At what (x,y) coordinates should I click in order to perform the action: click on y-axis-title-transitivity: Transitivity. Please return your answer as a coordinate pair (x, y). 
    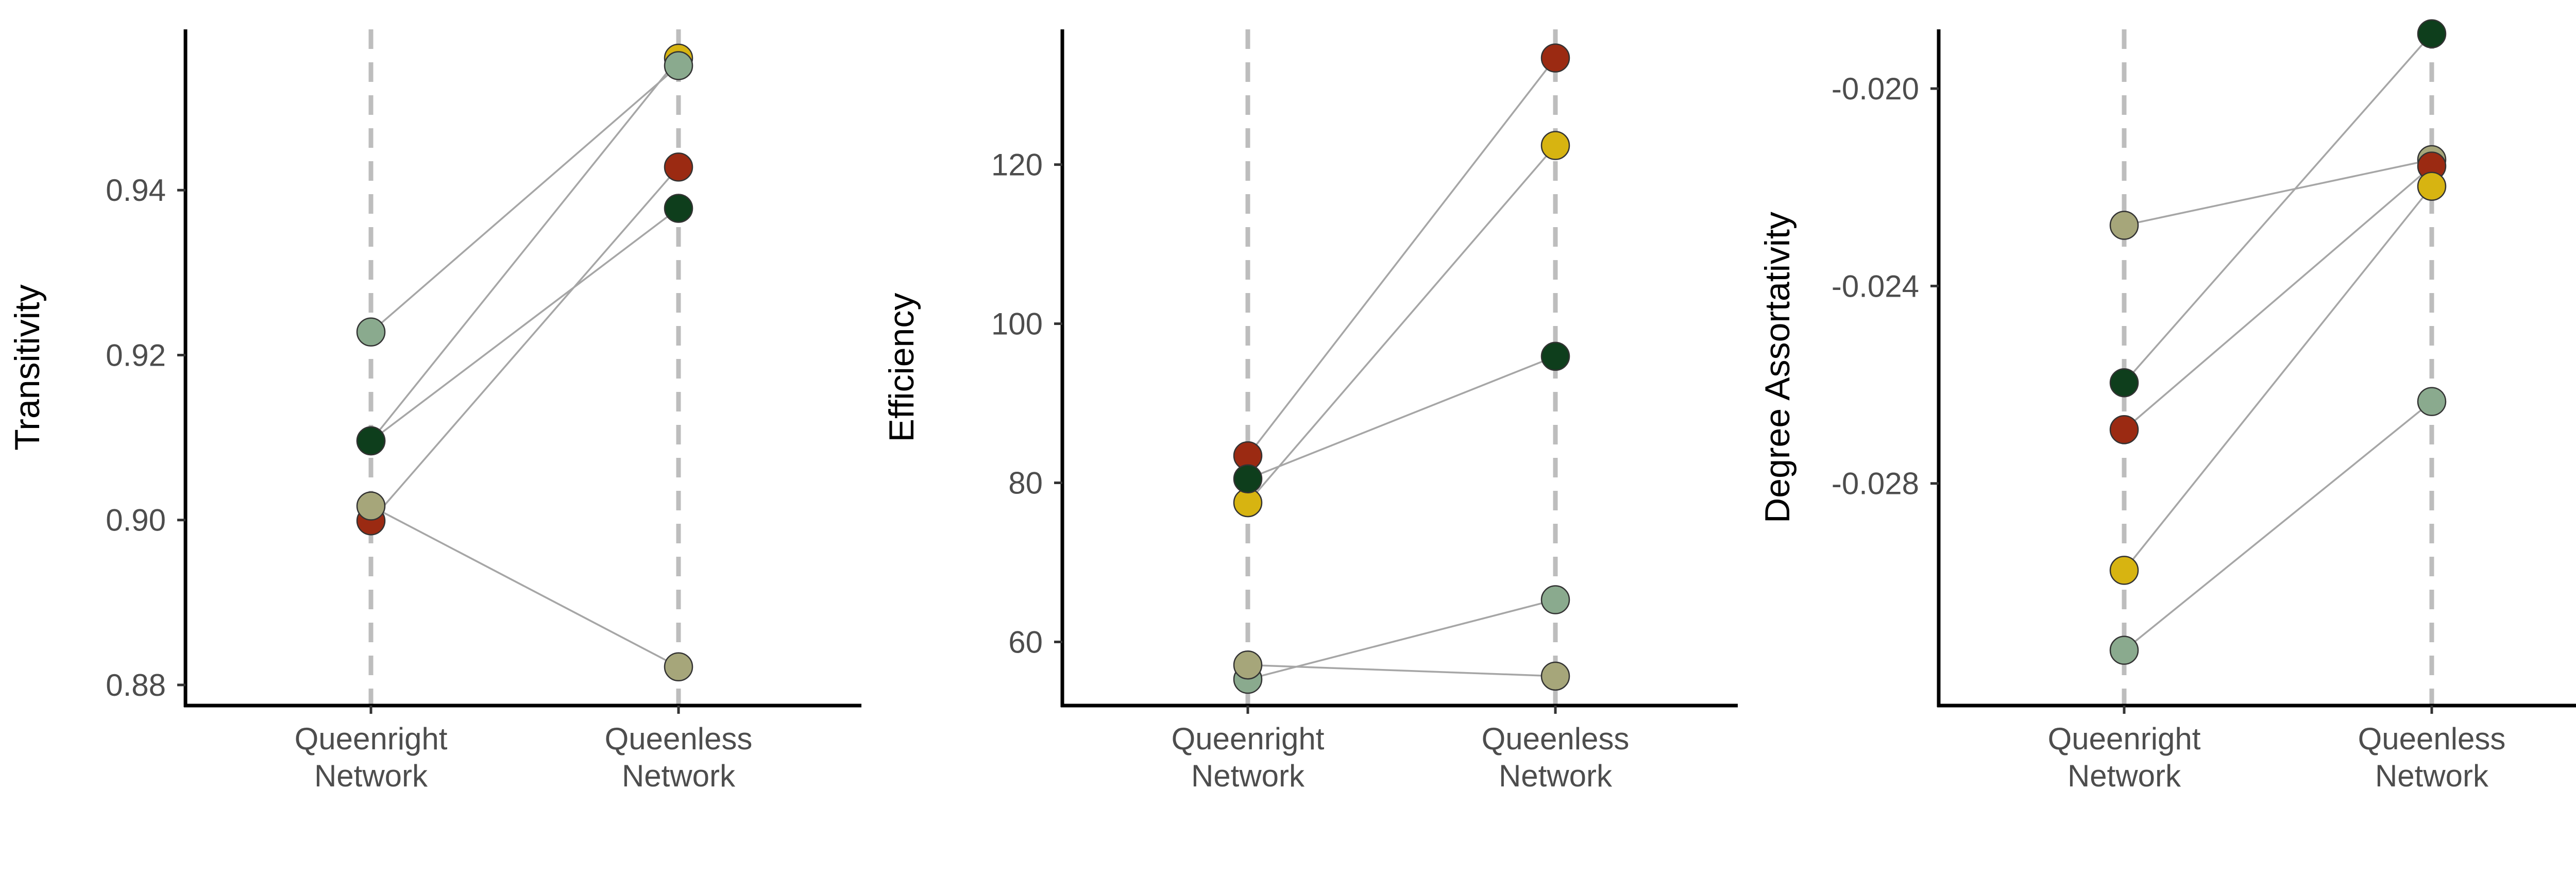
    Looking at the image, I should click on (27, 367).